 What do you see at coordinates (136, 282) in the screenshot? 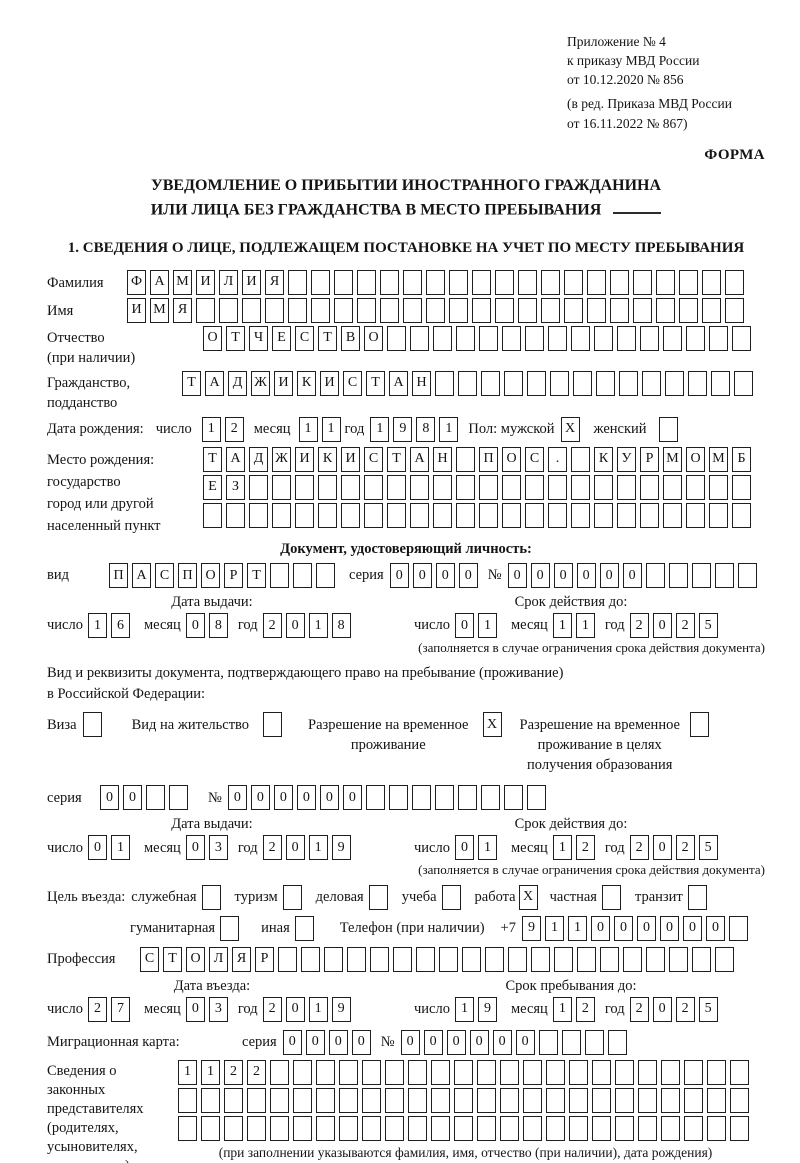
I see `char-cell: Ф` at bounding box center [136, 282].